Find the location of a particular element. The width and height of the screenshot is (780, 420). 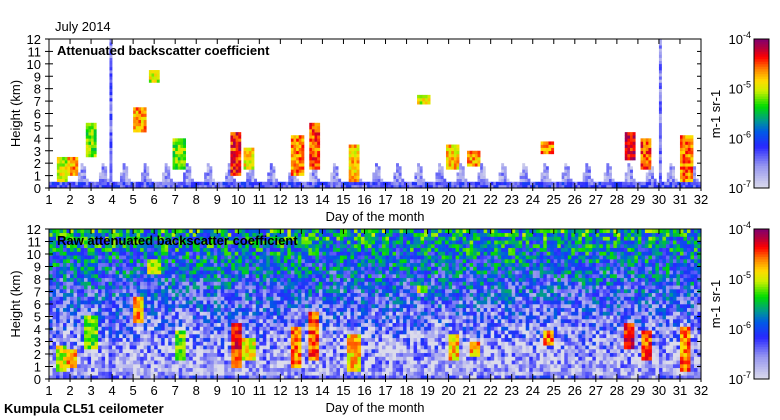

colorbar-cell is located at coordinates (761, 147).